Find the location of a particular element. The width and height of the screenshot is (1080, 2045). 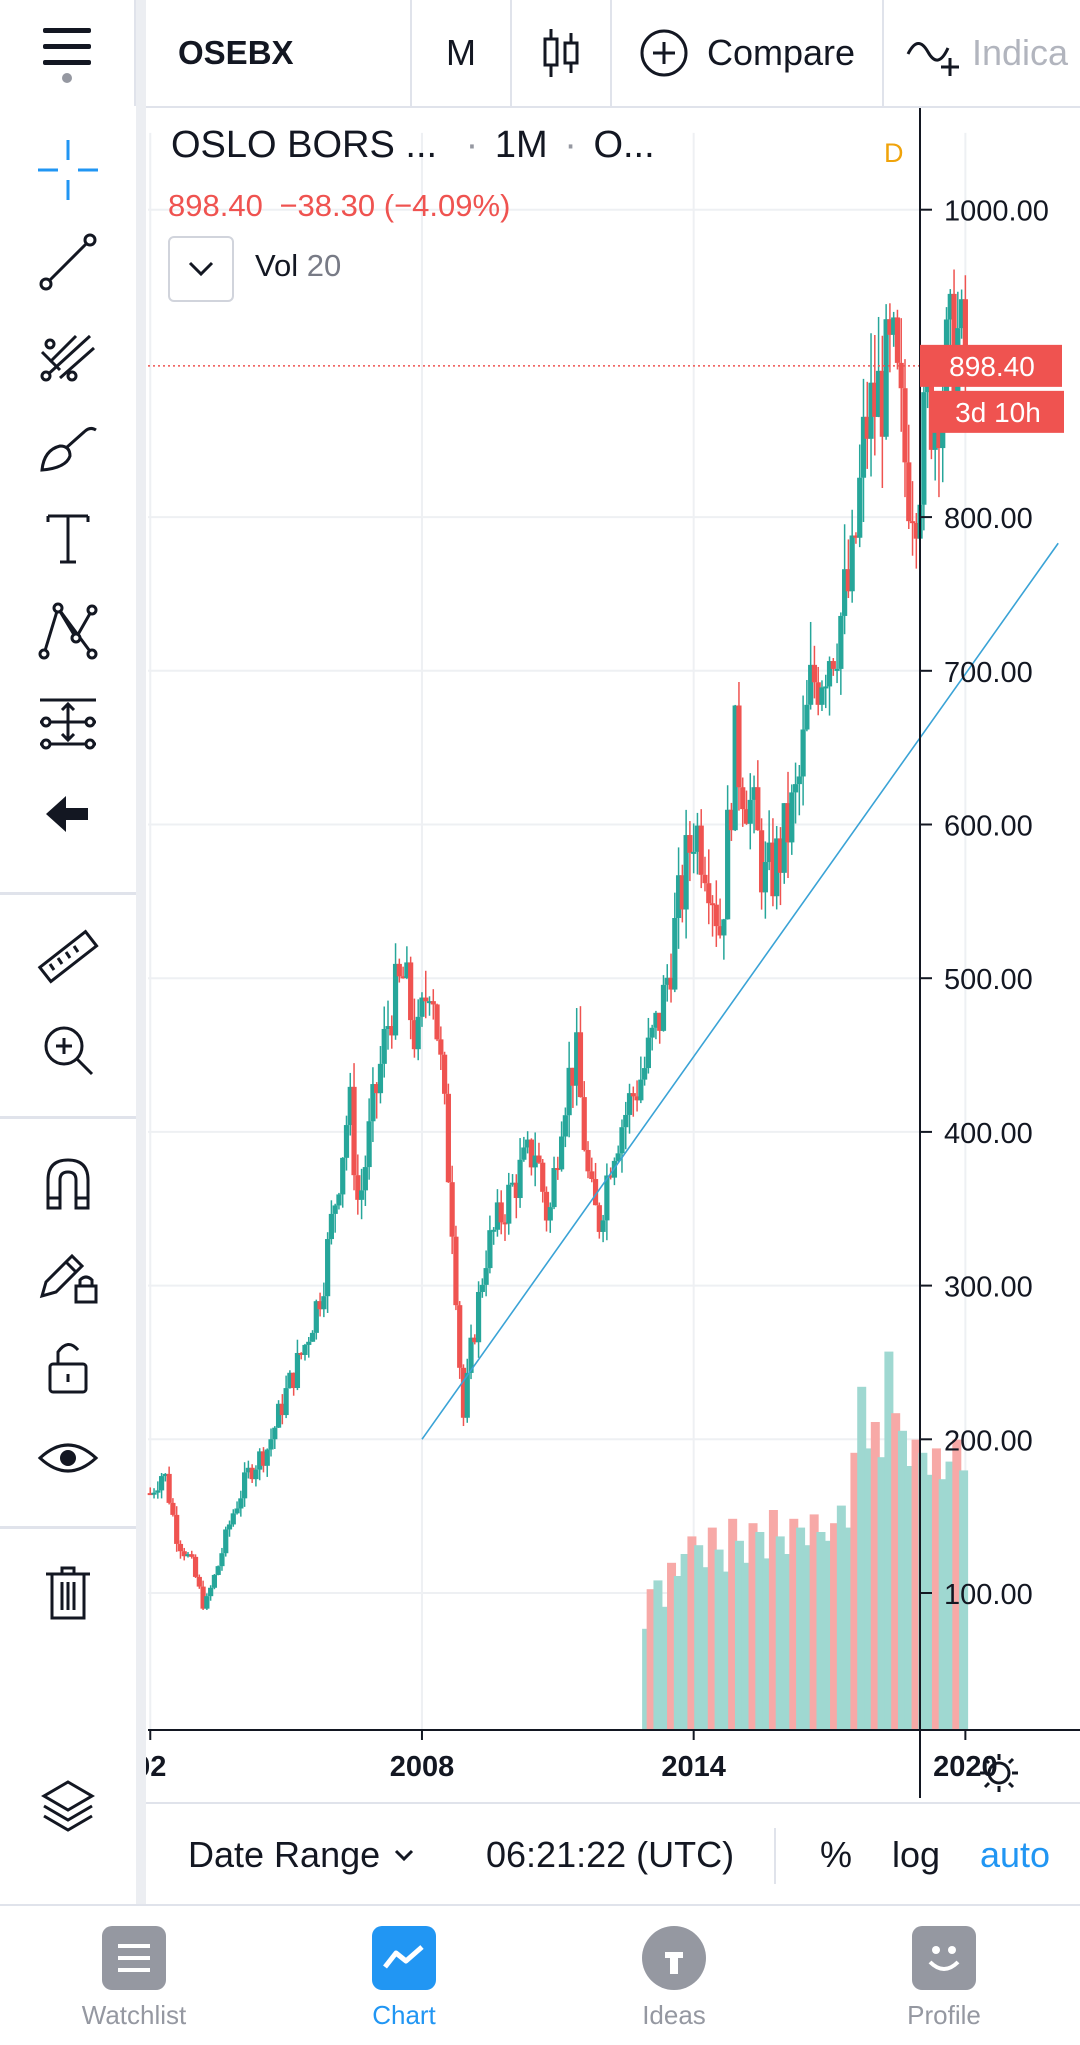

zoom-in-tool is located at coordinates (68, 1050).